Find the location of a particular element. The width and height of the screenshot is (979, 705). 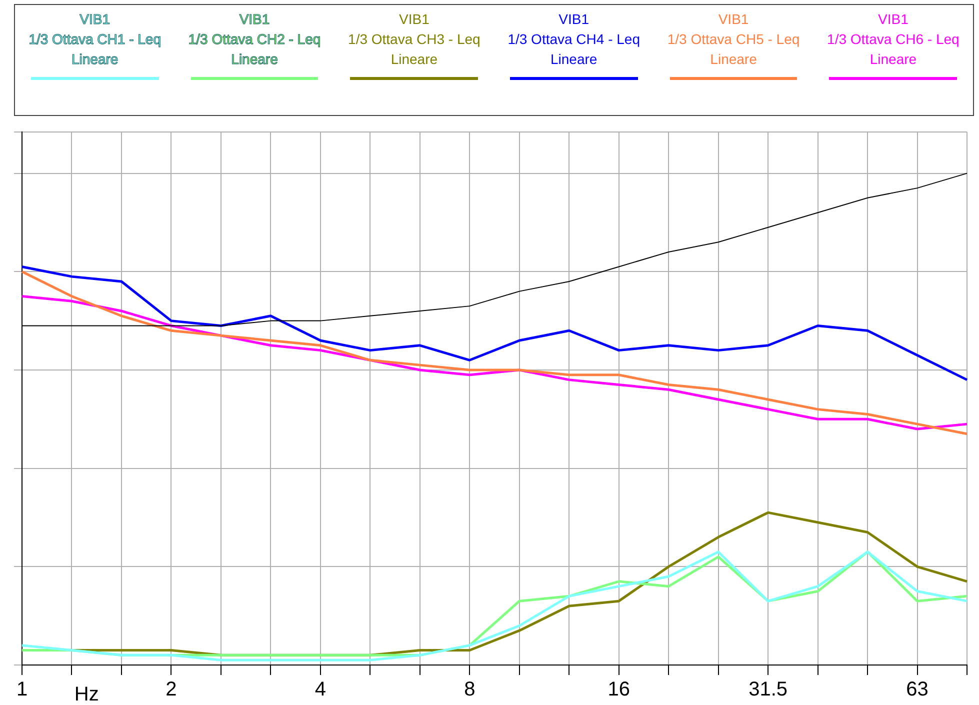

x-tick-label: 1 is located at coordinates (22, 689).